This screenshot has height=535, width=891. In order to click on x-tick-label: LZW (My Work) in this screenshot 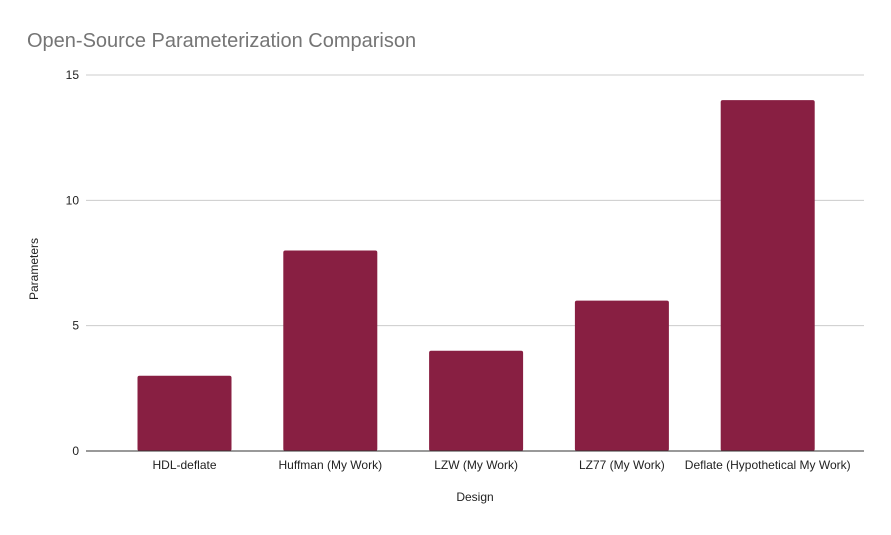, I will do `click(476, 465)`.